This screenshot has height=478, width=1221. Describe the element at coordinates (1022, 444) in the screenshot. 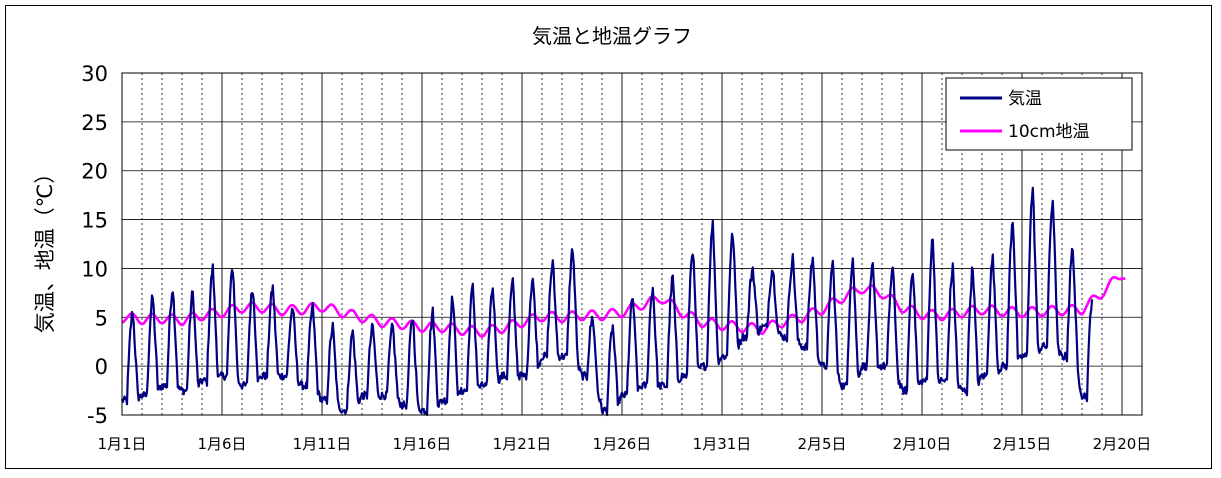

I see `x-tick-label: 2月15日` at that location.